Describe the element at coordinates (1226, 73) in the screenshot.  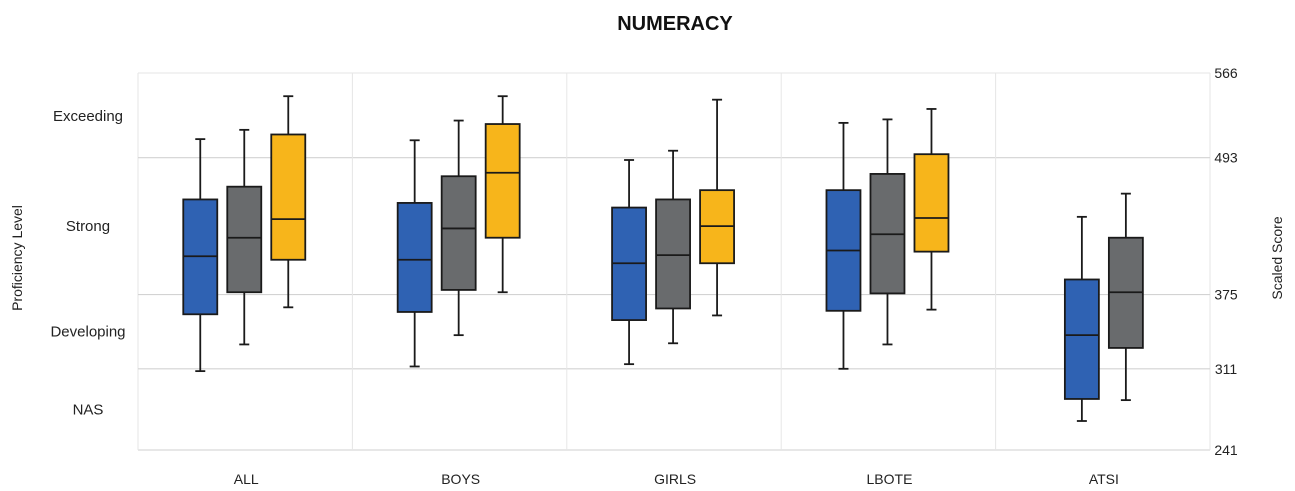
I see `scaled-score-tick-label: 566` at that location.